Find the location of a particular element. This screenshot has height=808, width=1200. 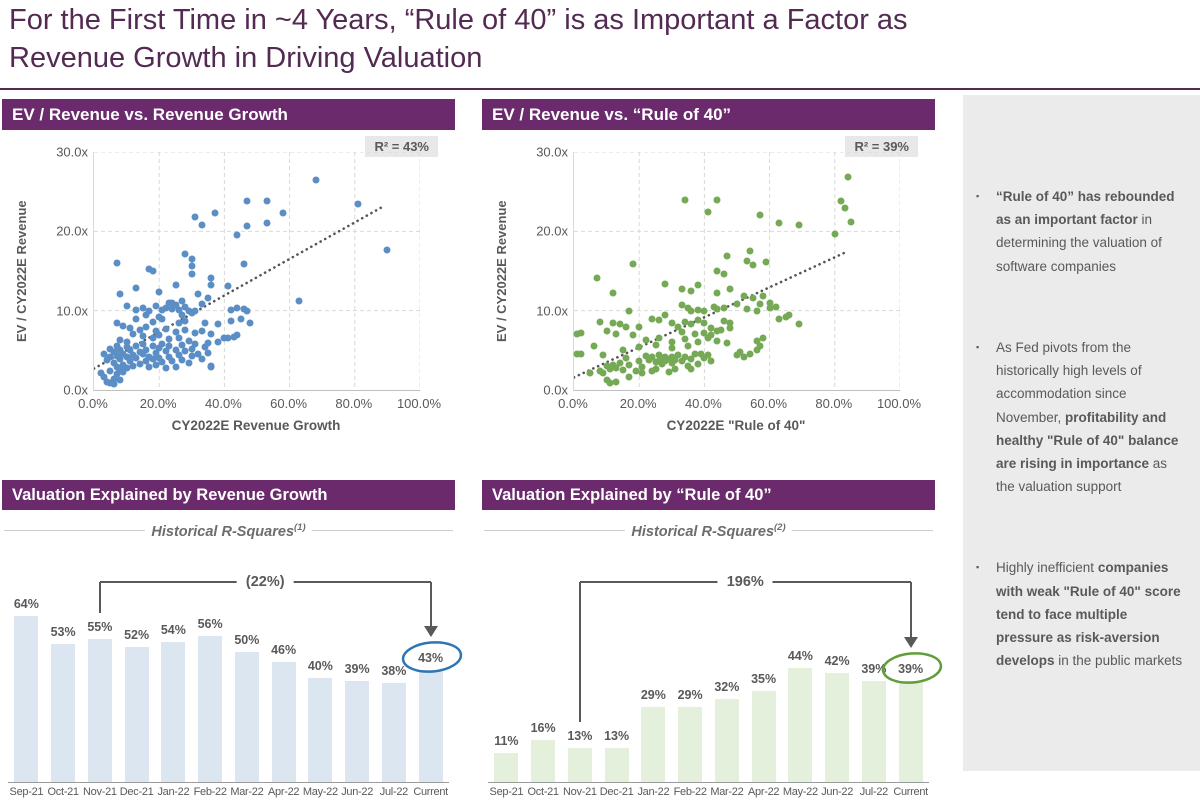

page-title-line2: Revenue Growth in Driving Valuation is located at coordinates (246, 57).